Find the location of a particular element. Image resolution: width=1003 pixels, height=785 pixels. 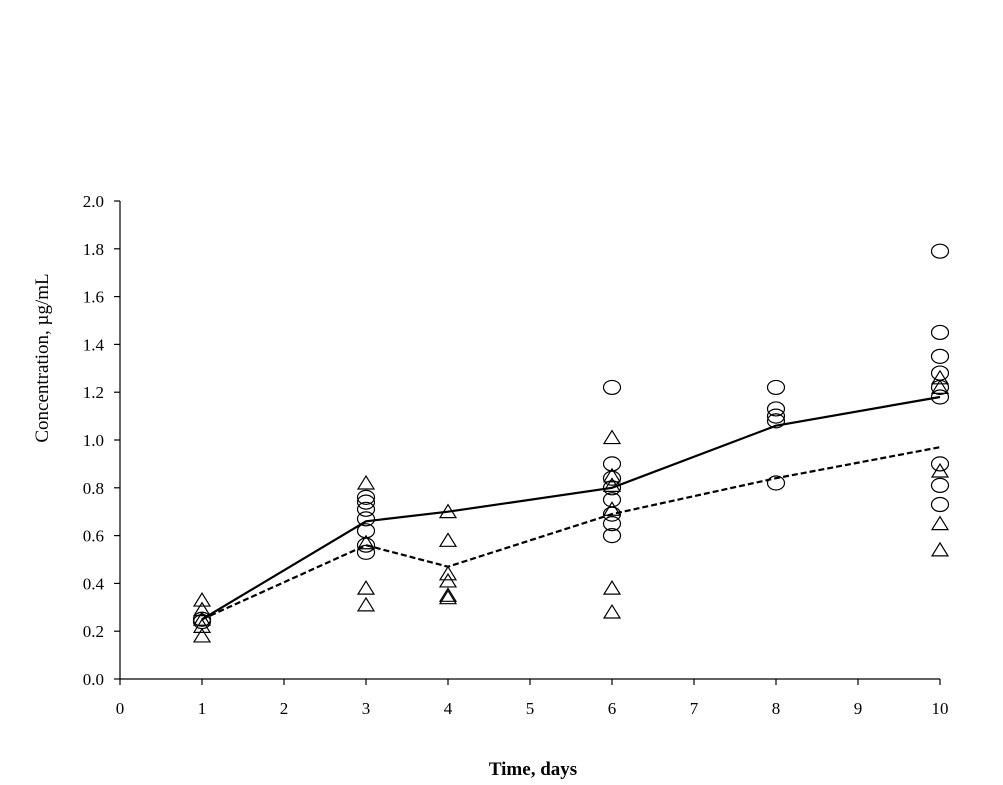

x-tick-label: 3 is located at coordinates (366, 708).